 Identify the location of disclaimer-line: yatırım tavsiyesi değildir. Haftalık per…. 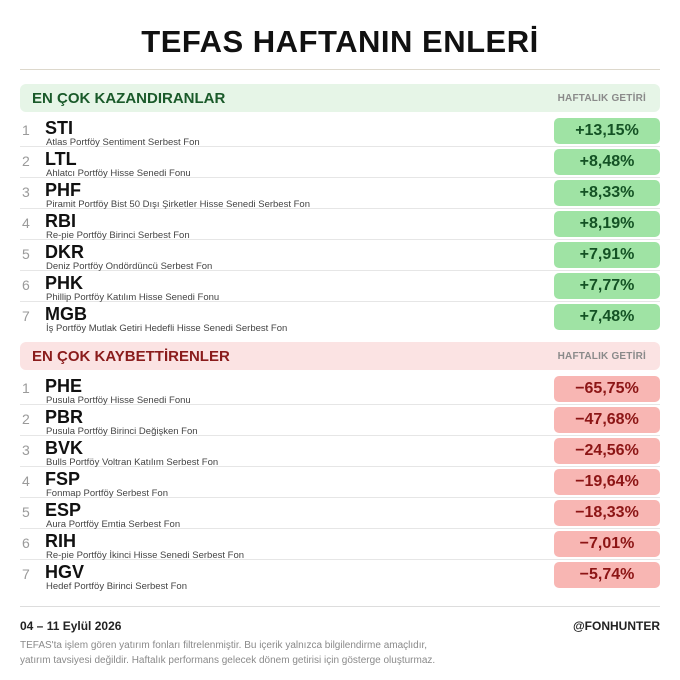
(228, 660).